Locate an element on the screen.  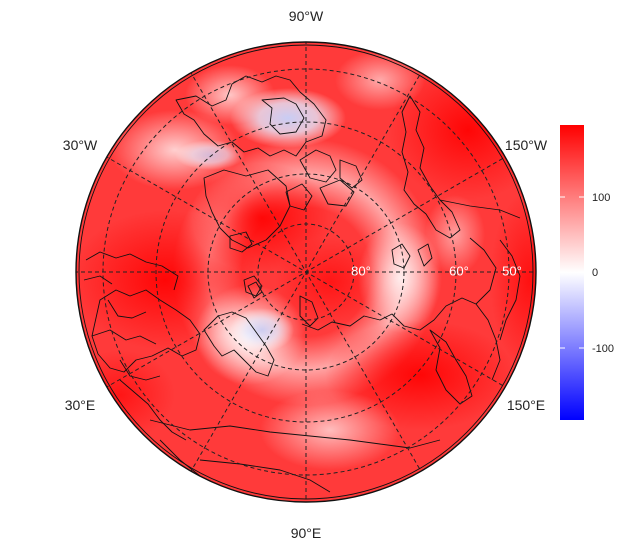
colorbar-tick-neg100: -100 is located at coordinates (603, 349).